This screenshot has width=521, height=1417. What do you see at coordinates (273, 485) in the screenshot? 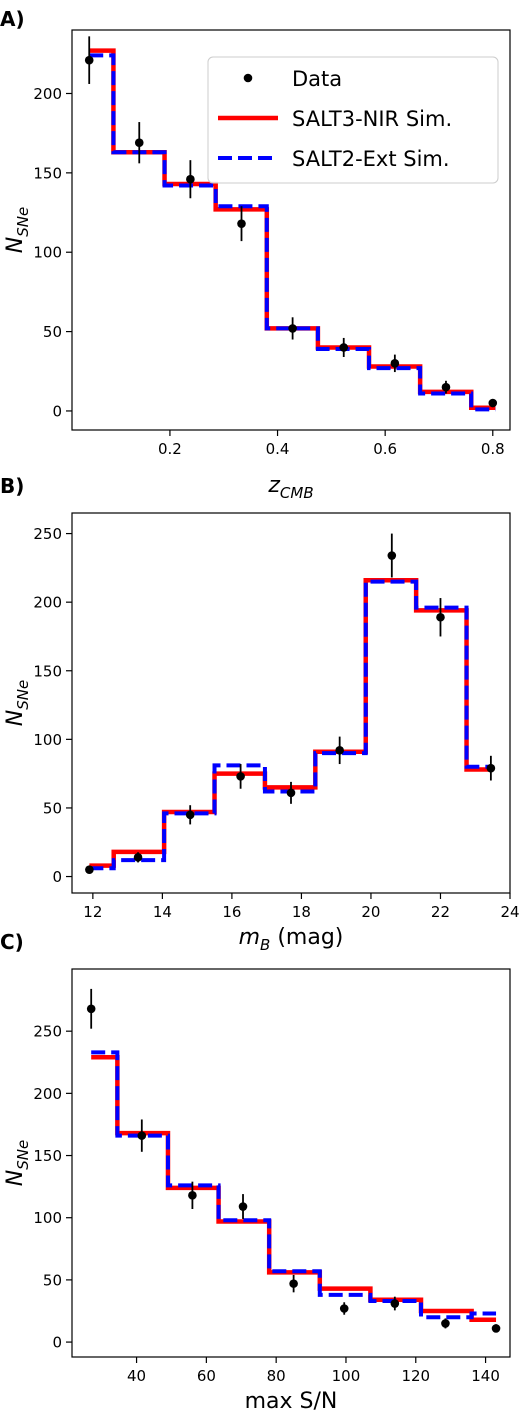
I see `x-axis-label-main: z` at bounding box center [273, 485].